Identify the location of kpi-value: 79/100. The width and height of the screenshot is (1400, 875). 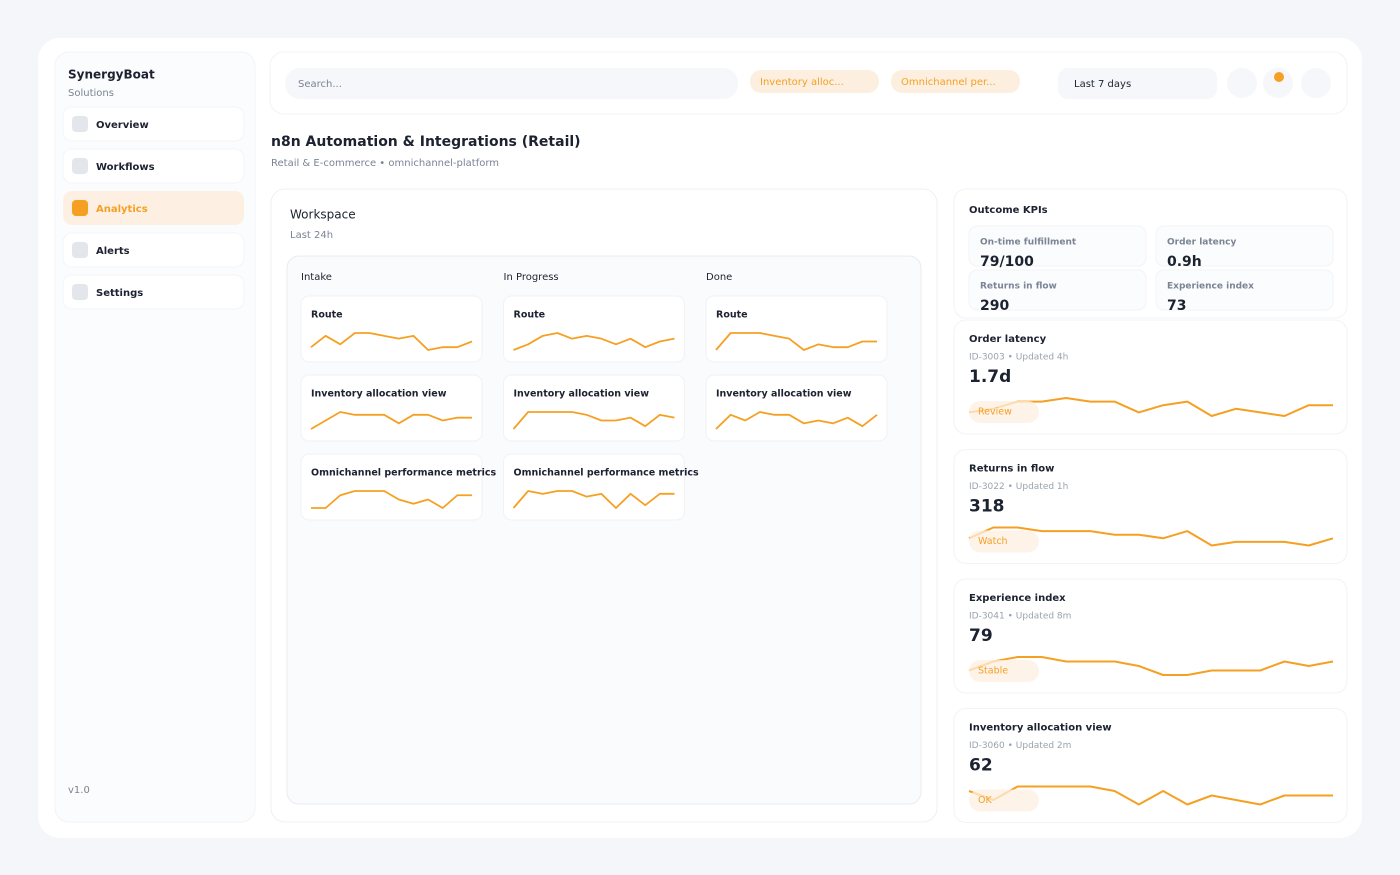
(1007, 262).